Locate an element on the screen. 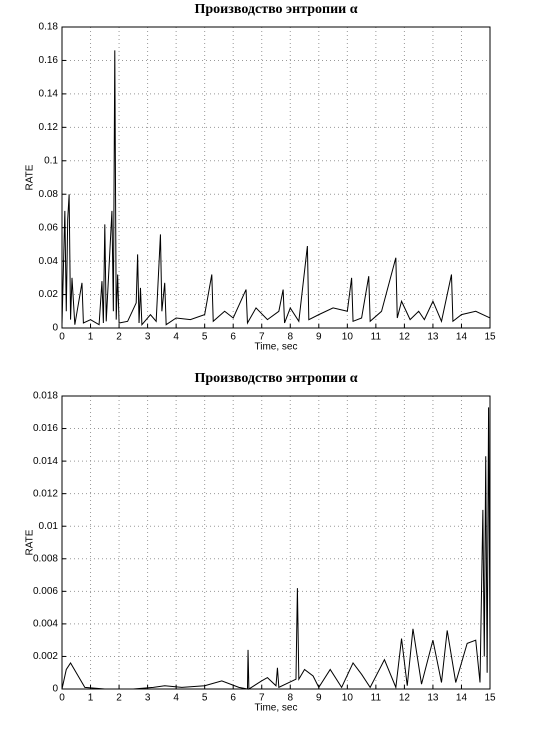  y-tick-label: 0.016 is located at coordinates (45, 428).